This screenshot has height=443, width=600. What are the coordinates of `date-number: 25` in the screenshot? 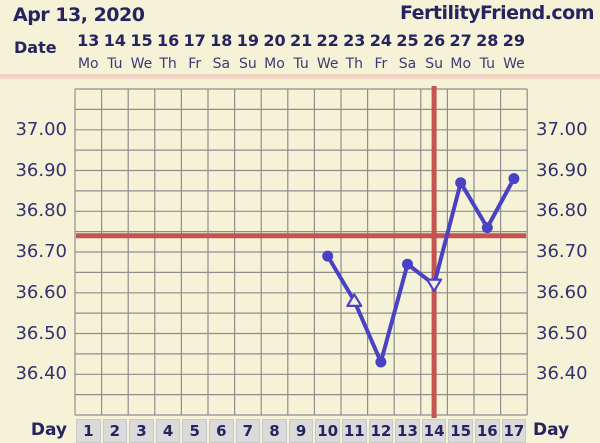 It's located at (407, 40).